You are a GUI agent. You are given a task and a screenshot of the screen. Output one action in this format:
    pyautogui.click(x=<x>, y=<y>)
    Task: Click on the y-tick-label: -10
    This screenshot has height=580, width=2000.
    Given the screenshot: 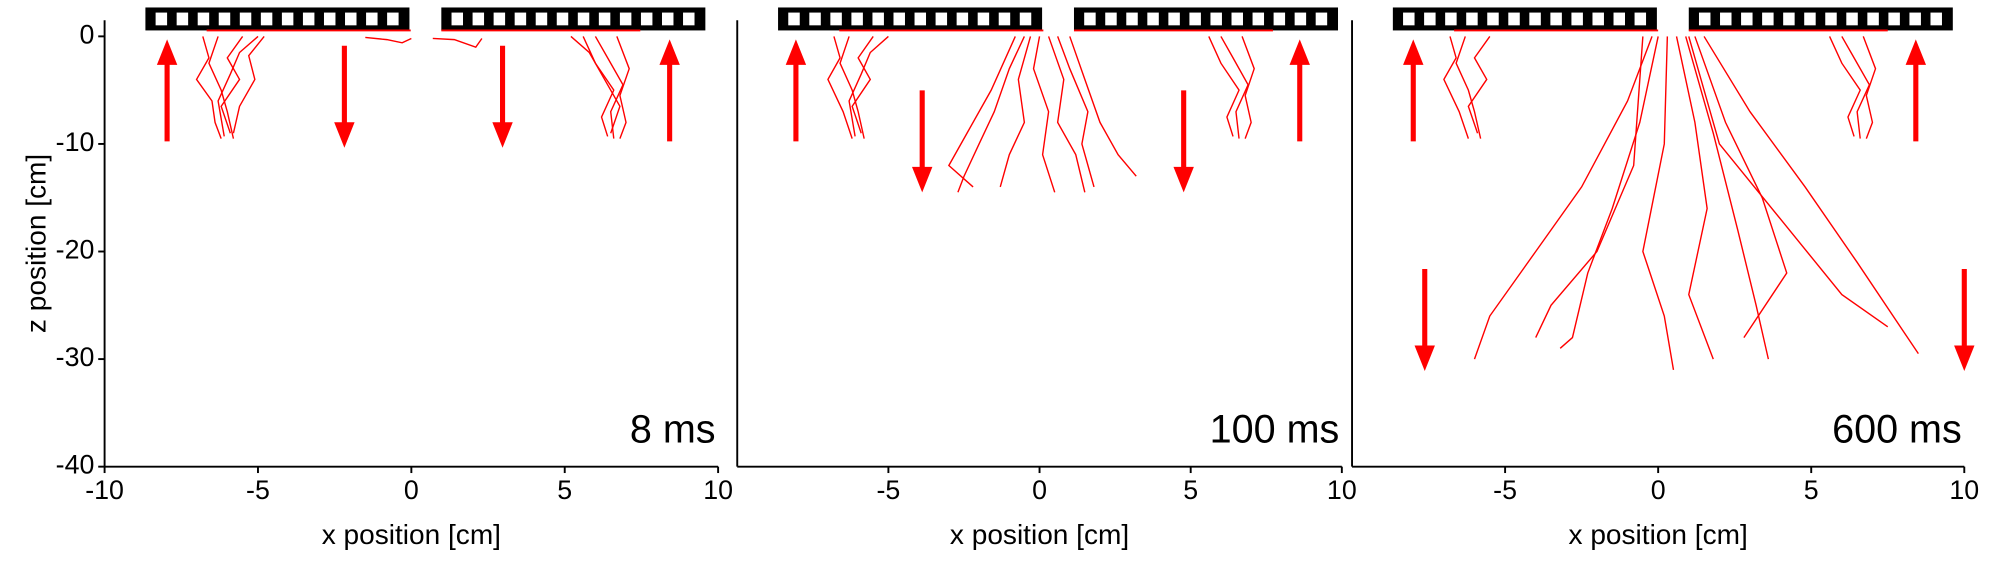 What is the action you would take?
    pyautogui.click(x=75, y=142)
    